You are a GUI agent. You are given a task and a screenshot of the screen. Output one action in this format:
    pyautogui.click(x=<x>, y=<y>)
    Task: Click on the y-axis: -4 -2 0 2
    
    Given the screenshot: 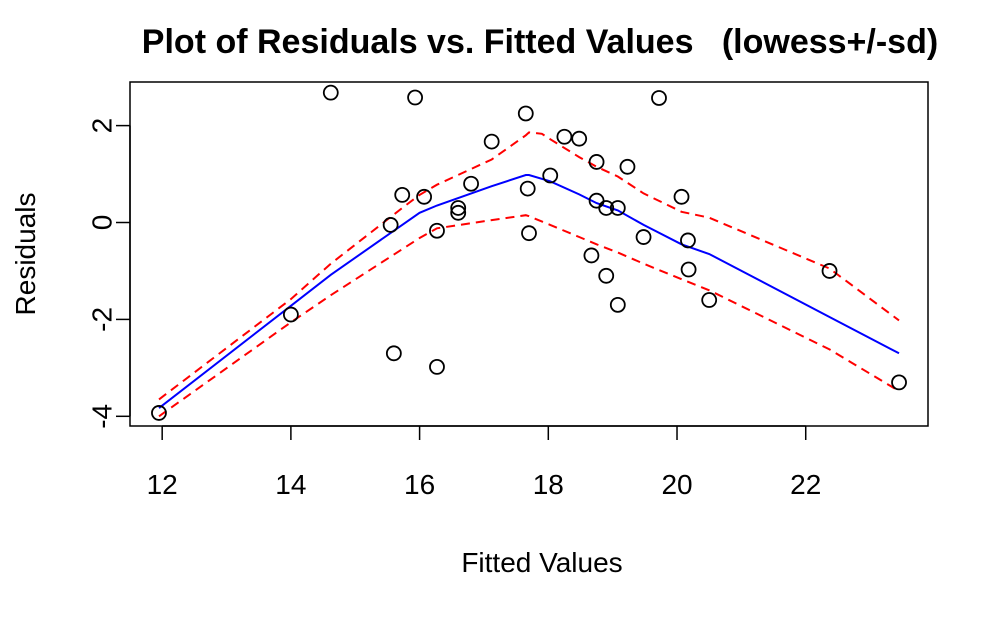 What is the action you would take?
    pyautogui.click(x=108, y=273)
    